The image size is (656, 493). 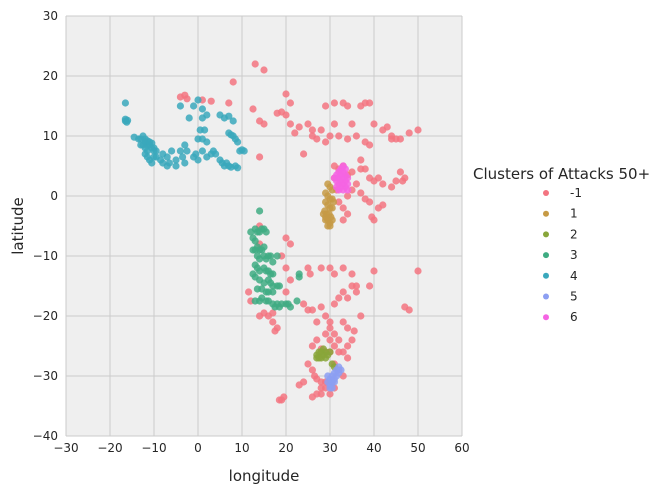 I want to click on y-axis-label: latitude, so click(x=18, y=226).